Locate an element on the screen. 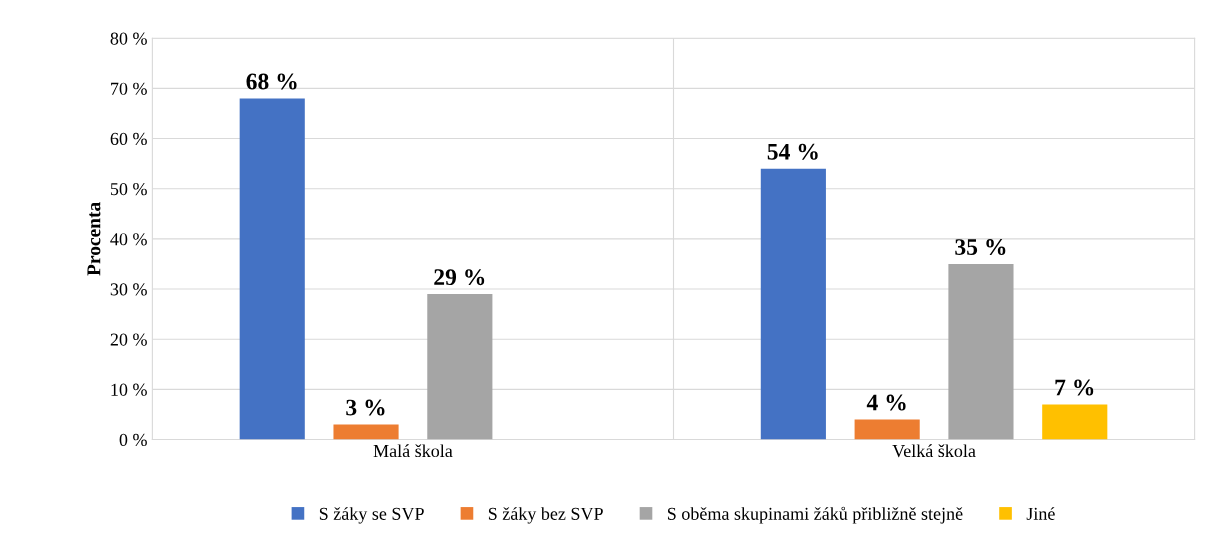  data-label: 29 % is located at coordinates (459, 277).